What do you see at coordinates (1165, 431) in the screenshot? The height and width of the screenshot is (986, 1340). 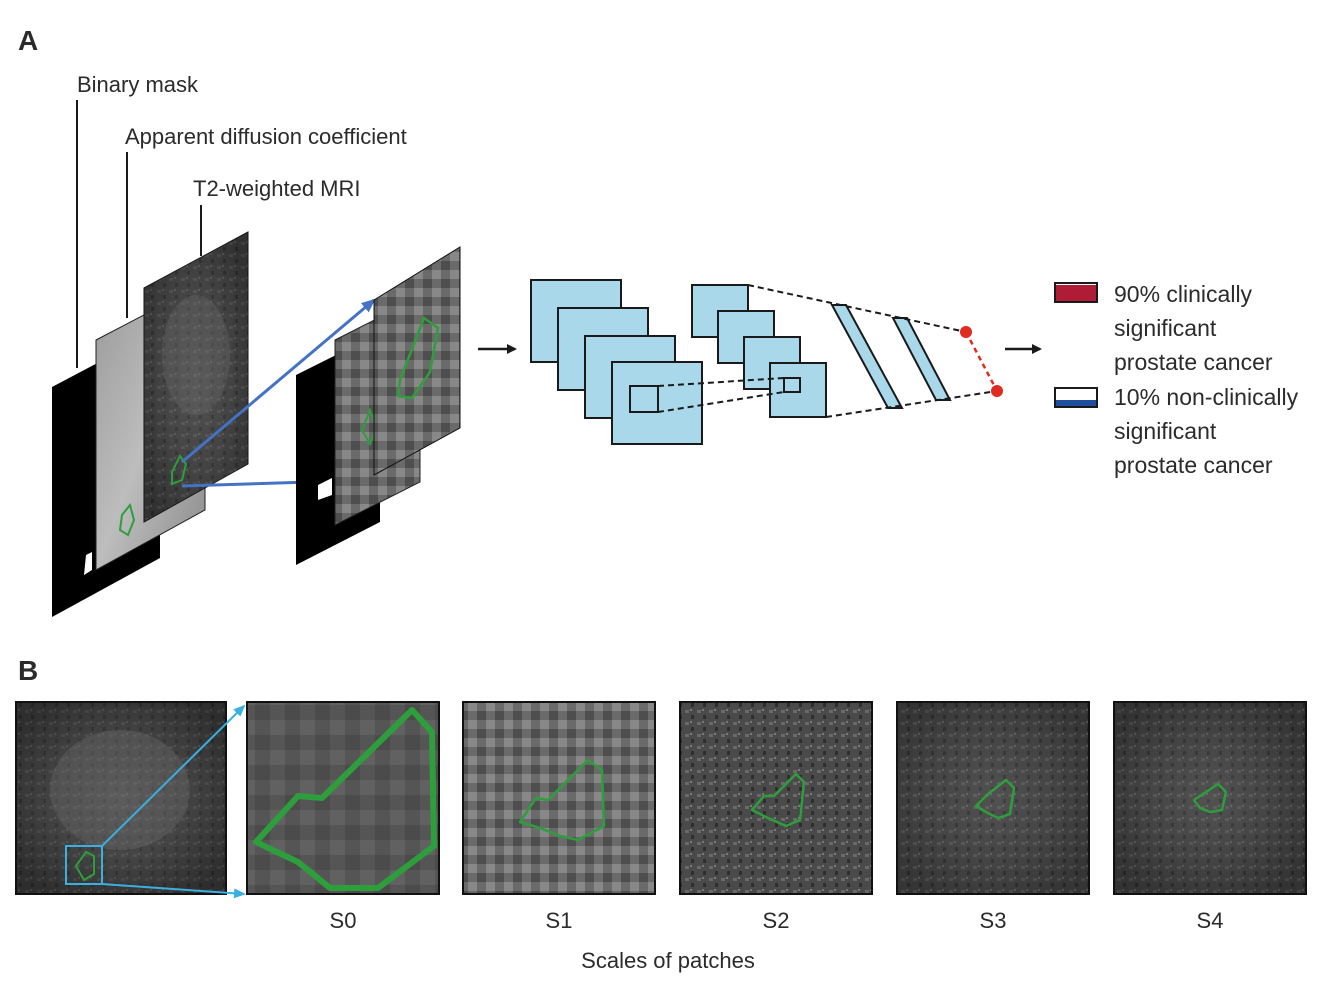 I see `legend-non-significant-line-2: significant` at bounding box center [1165, 431].